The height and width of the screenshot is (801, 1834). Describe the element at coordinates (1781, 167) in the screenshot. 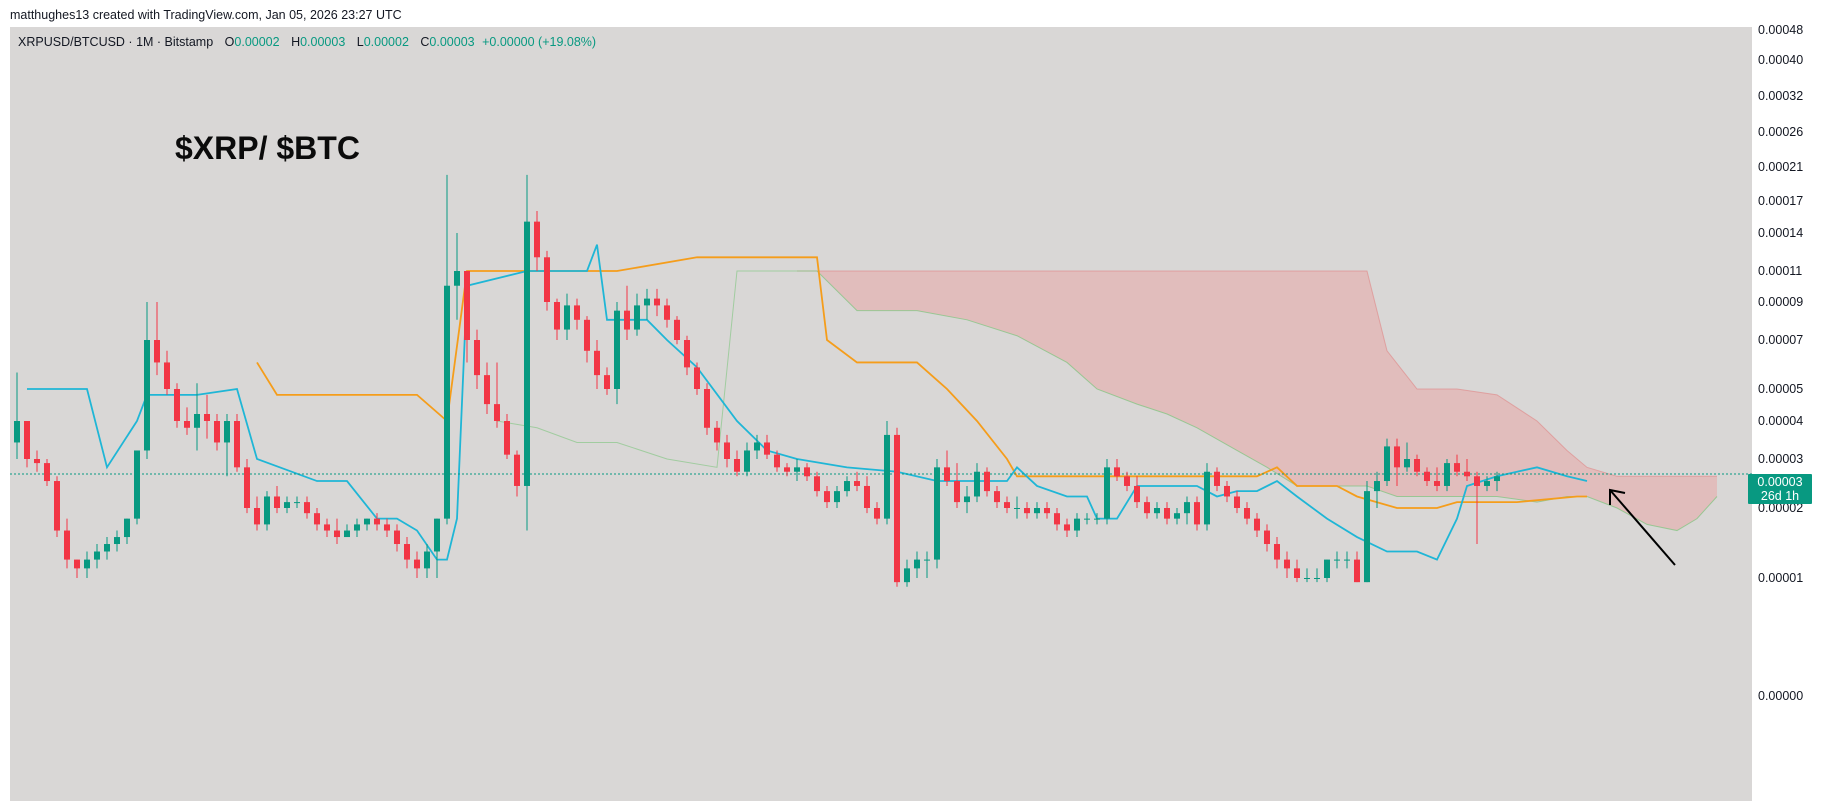

I see `y-tick-label: 0.00021` at that location.